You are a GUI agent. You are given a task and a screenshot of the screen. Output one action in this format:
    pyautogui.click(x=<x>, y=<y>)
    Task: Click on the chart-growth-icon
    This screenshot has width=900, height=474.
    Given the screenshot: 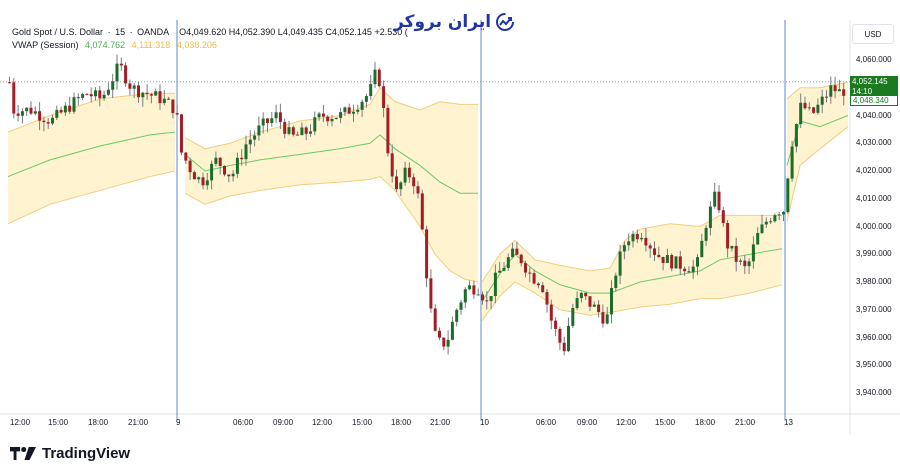 What is the action you would take?
    pyautogui.click(x=505, y=22)
    